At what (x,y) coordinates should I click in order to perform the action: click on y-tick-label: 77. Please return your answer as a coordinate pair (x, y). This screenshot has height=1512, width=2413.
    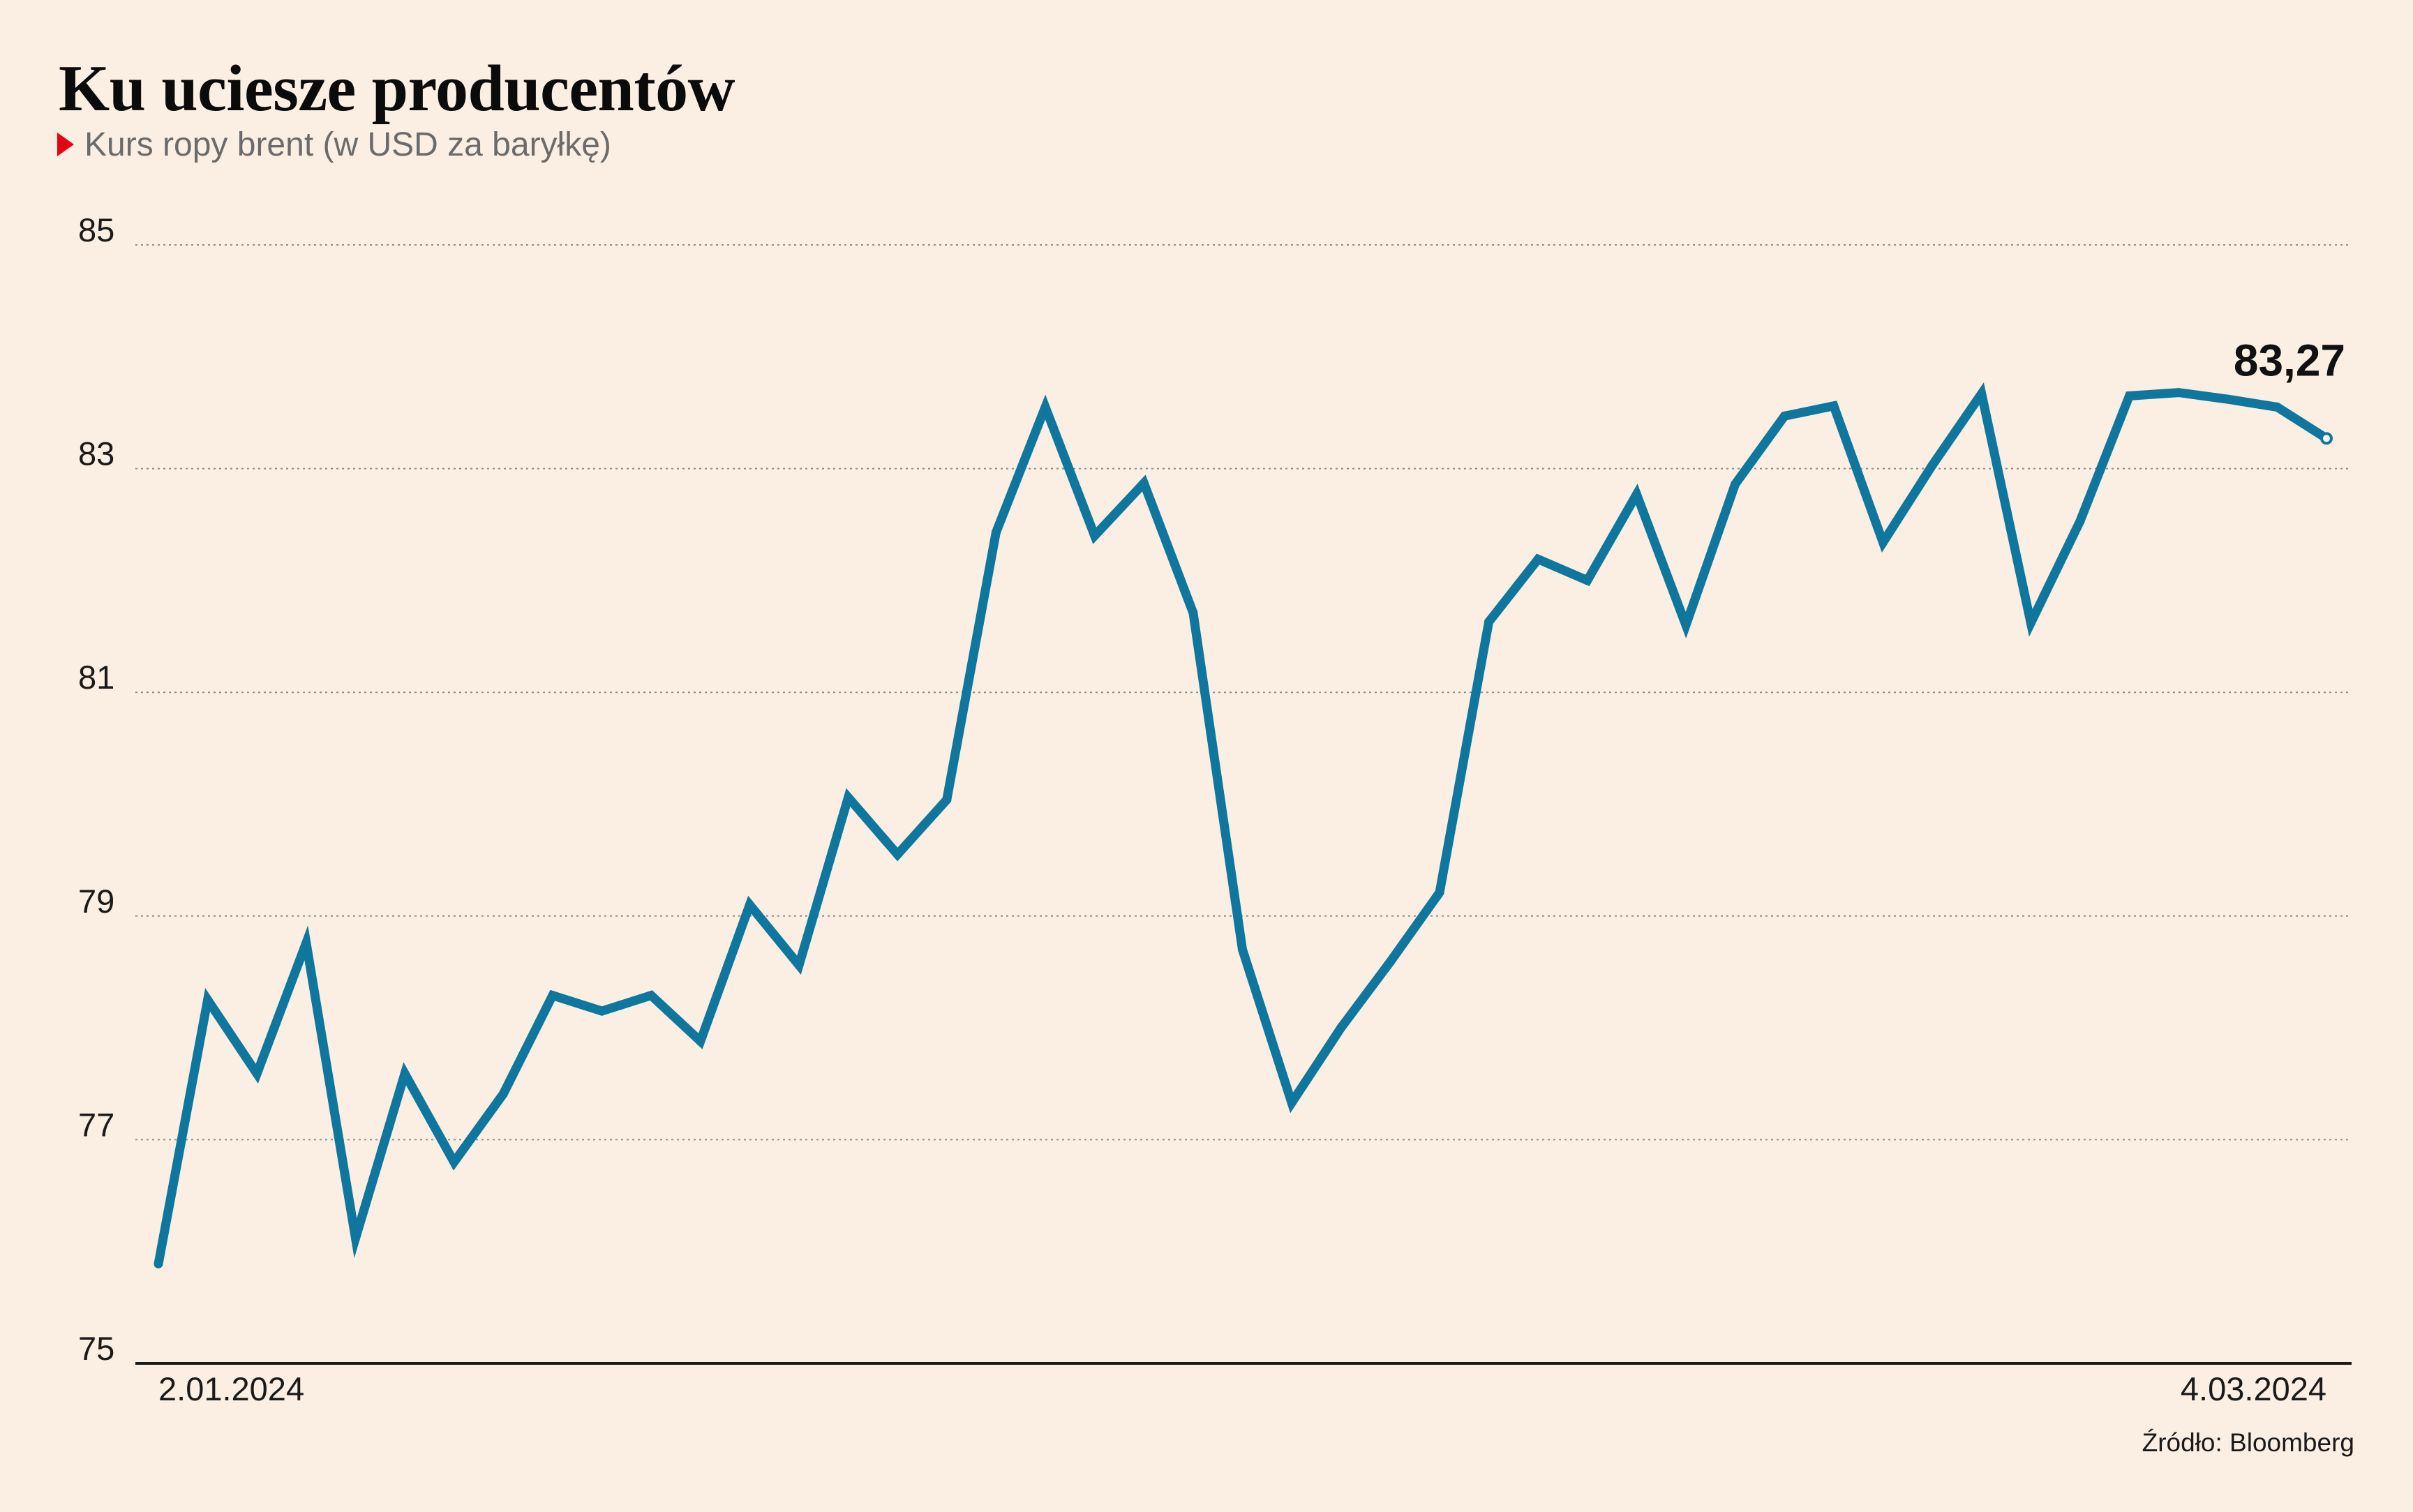
    Looking at the image, I should click on (96, 1124).